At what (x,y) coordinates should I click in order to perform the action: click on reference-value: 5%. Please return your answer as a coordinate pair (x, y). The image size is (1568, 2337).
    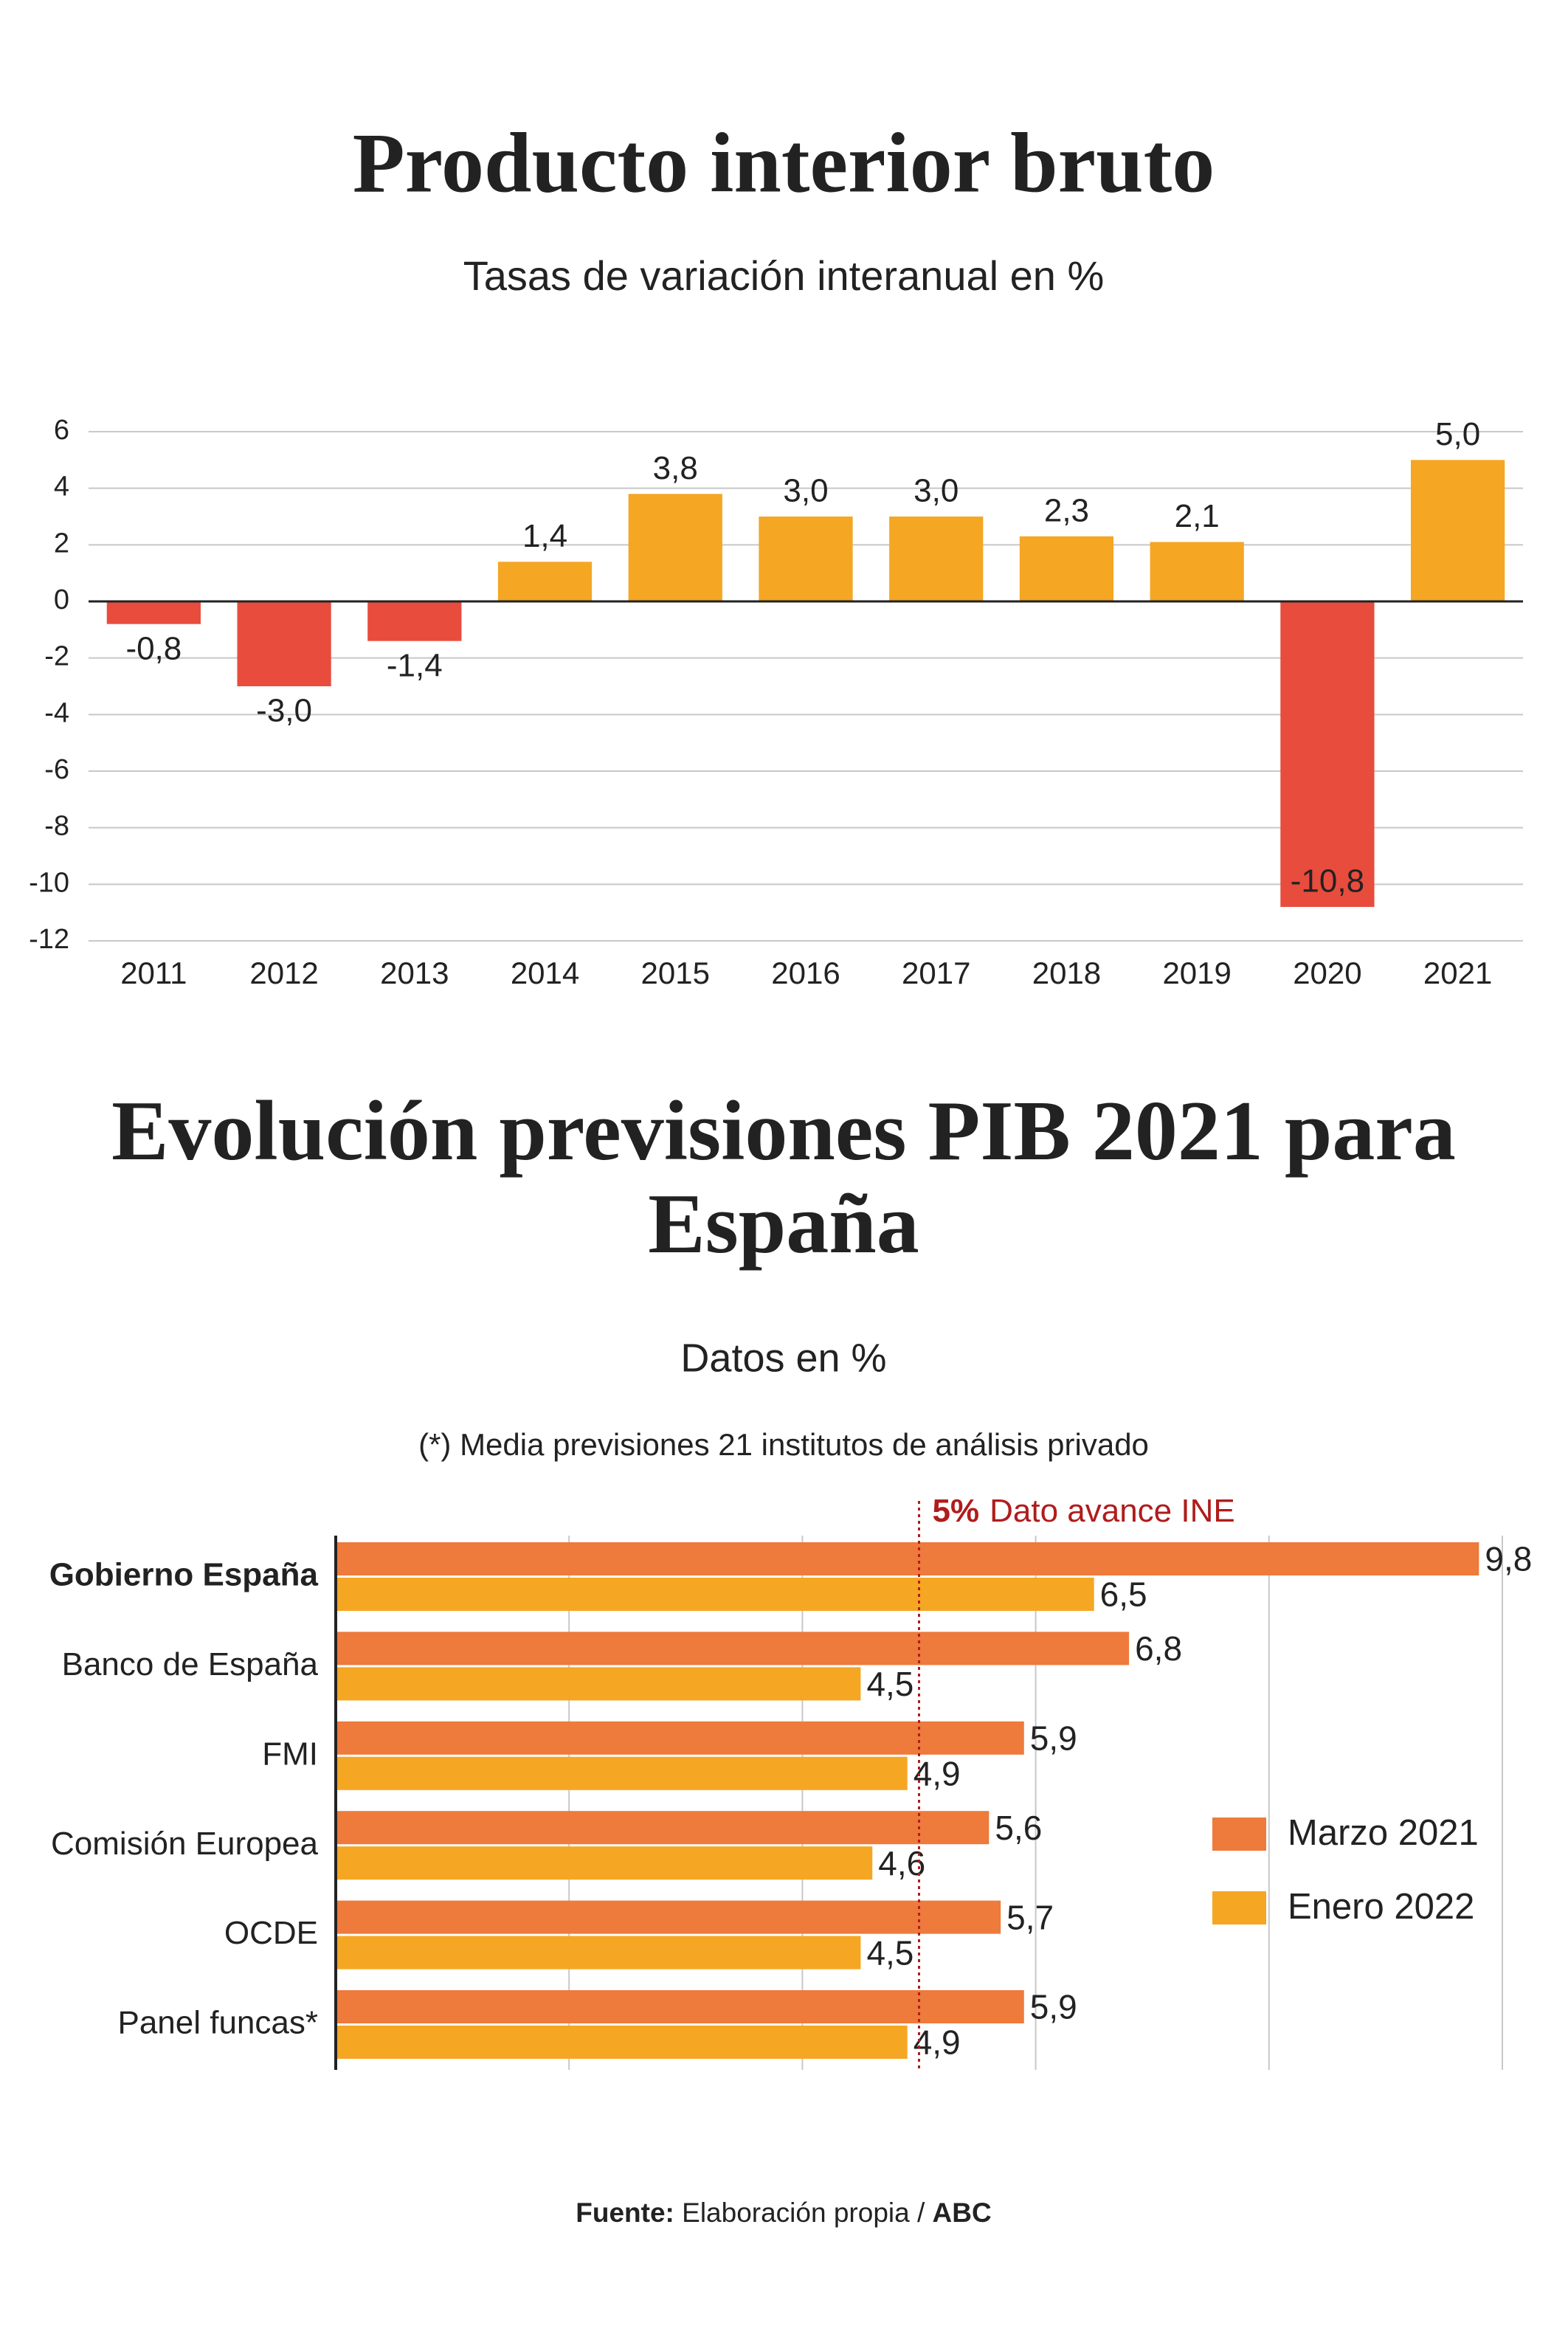
    Looking at the image, I should click on (956, 1511).